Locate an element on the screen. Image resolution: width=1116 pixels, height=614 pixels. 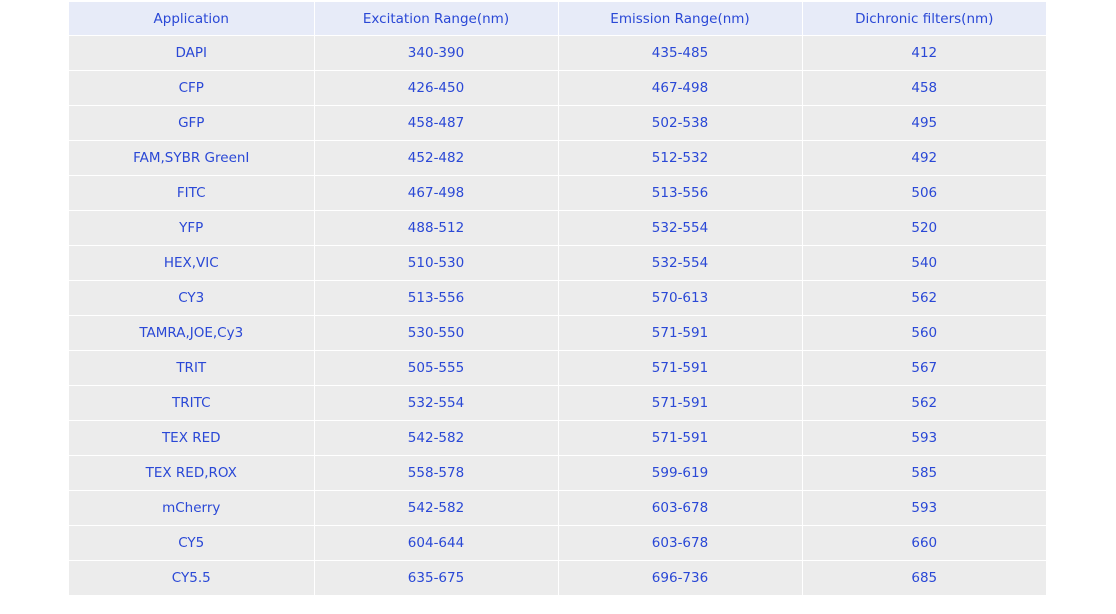
cell-application: TRITC is located at coordinates (192, 403).